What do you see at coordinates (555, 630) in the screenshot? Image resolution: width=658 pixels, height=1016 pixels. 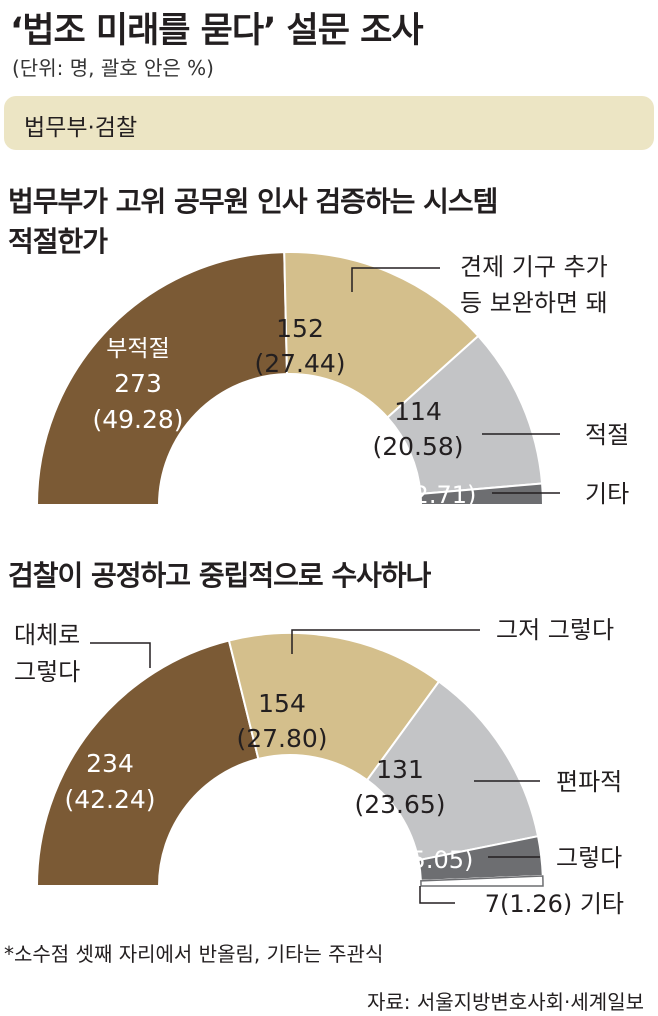 I see `chart2-label-2: 그저 그렇다` at bounding box center [555, 630].